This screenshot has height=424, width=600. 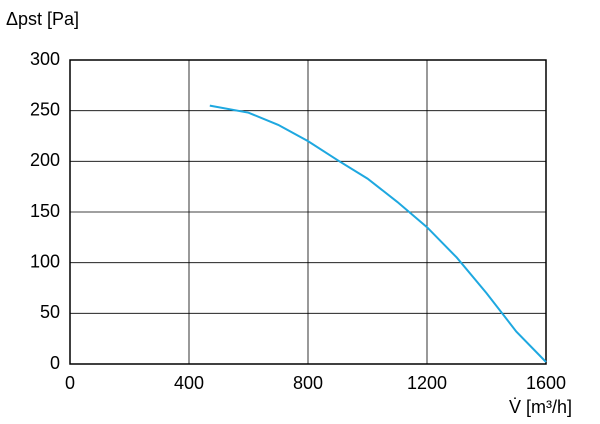 What do you see at coordinates (308, 383) in the screenshot?
I see `x-tick-label: 800` at bounding box center [308, 383].